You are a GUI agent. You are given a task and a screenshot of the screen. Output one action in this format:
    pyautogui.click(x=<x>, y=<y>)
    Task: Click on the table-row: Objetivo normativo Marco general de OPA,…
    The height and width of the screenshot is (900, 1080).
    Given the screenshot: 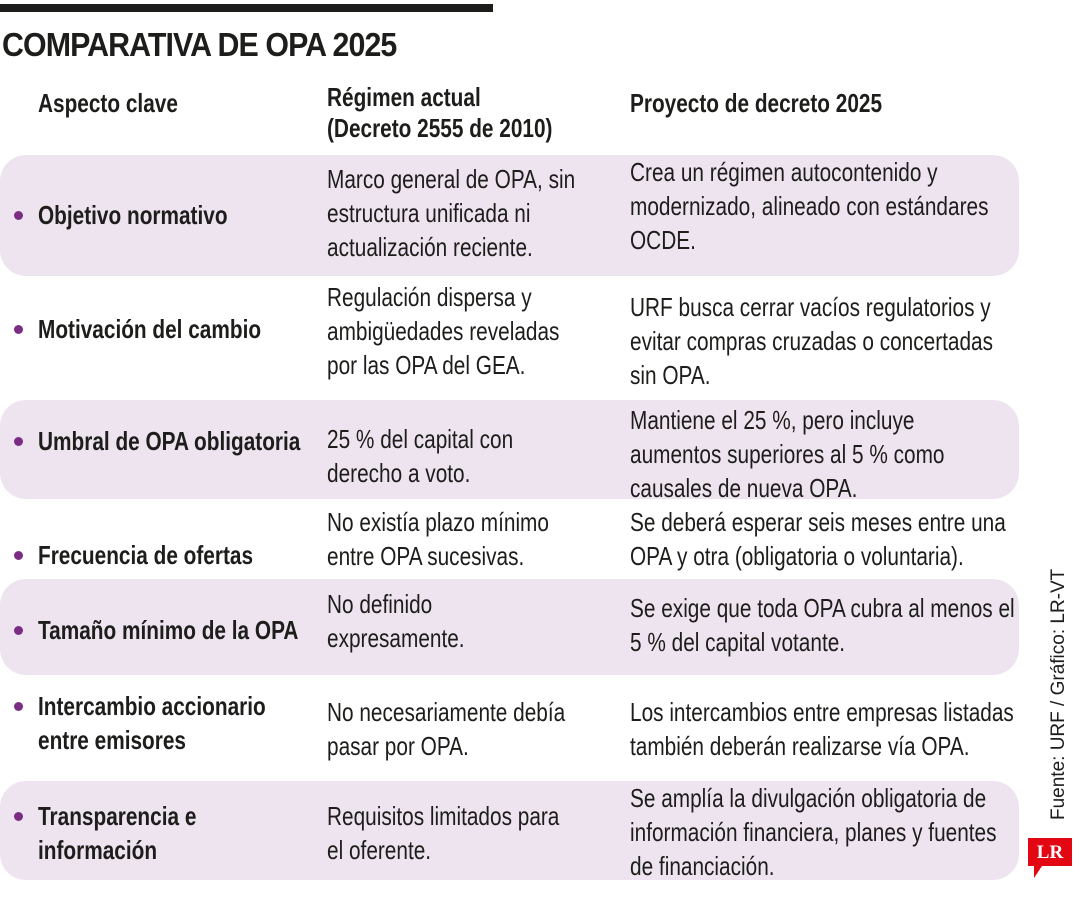 What is the action you would take?
    pyautogui.click(x=509, y=215)
    